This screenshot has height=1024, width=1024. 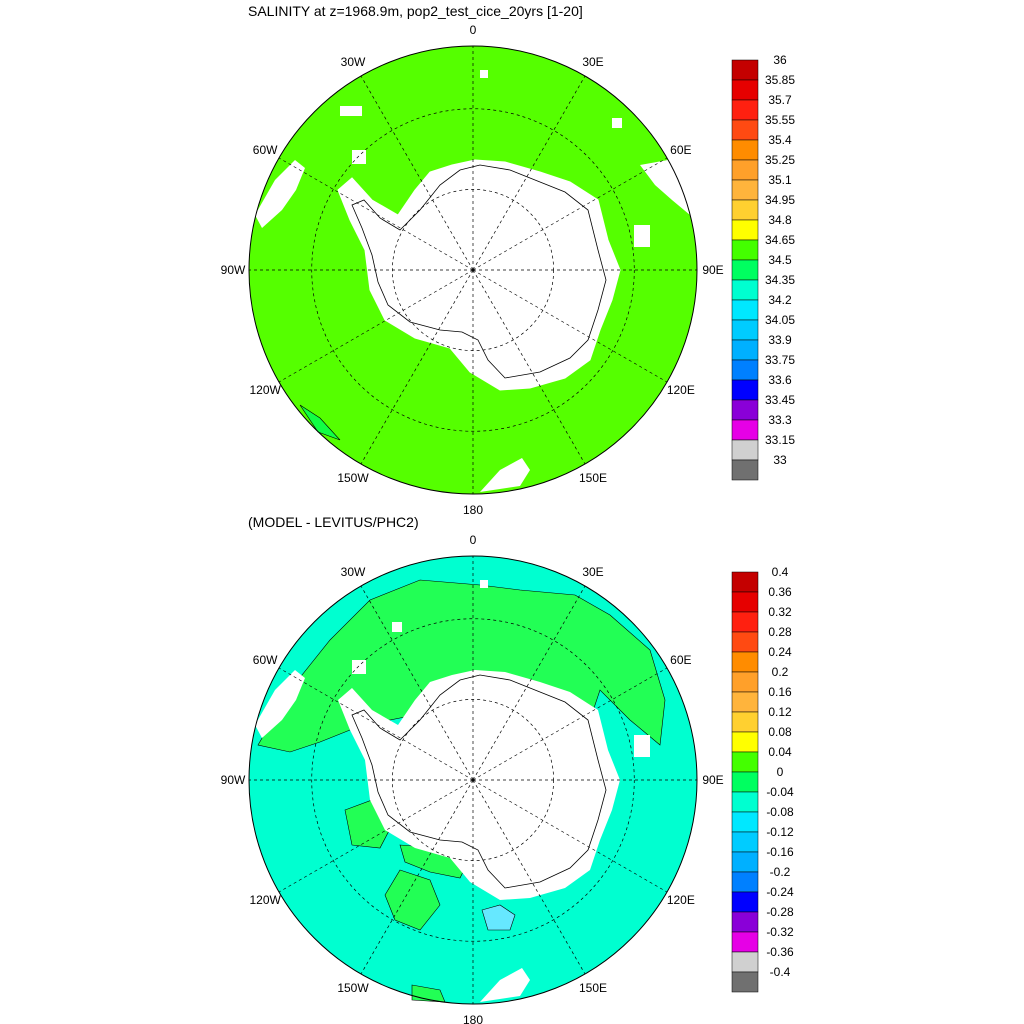 I want to click on colorbar-tick-label: 33.15, so click(x=780, y=440).